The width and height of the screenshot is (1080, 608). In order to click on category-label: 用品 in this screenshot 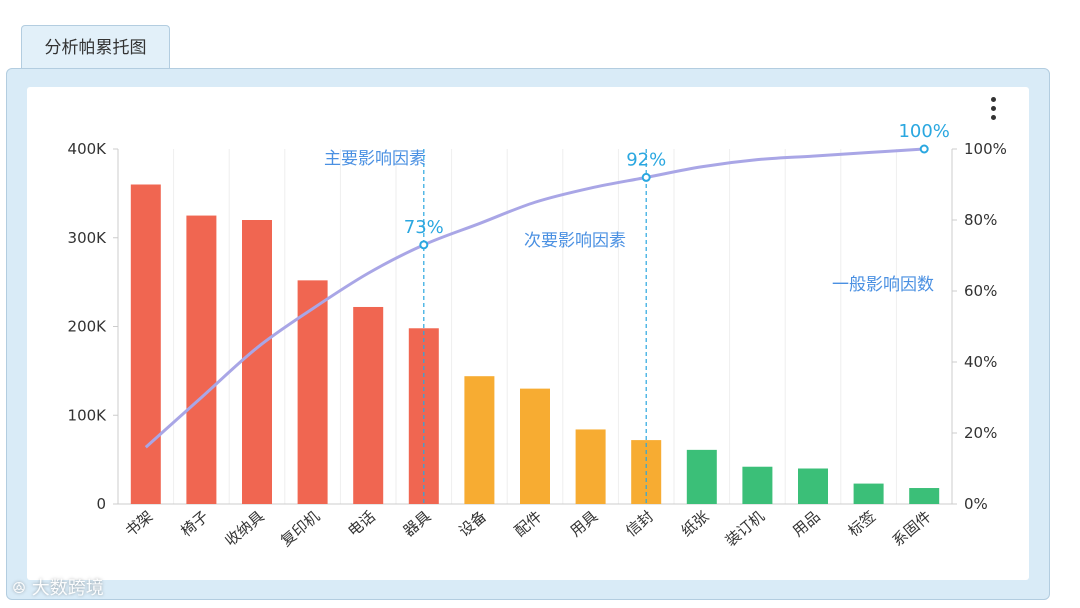, I will do `click(806, 523)`.